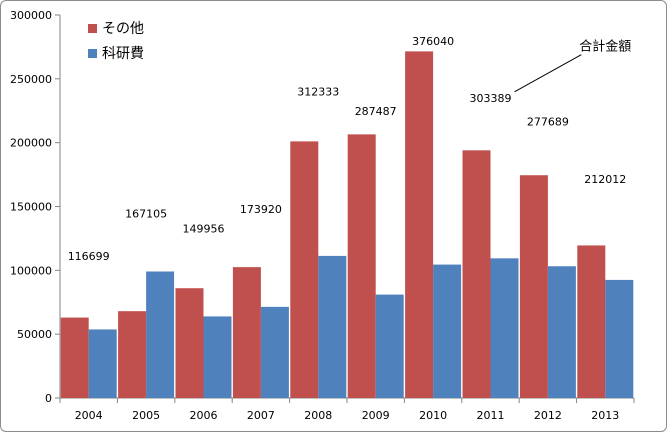  Describe the element at coordinates (318, 91) in the screenshot. I see `total-label: 312333` at that location.